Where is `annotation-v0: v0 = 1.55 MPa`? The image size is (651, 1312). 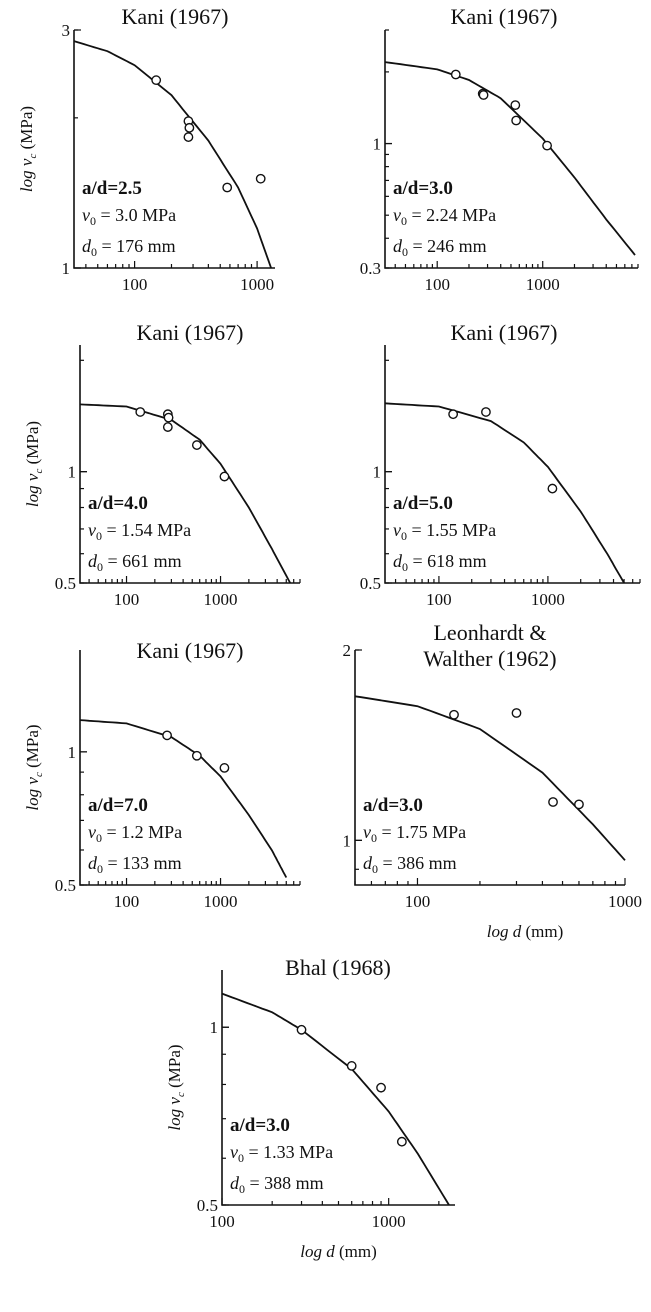 annotation-v0: v0 = 1.55 MPa is located at coordinates (444, 531).